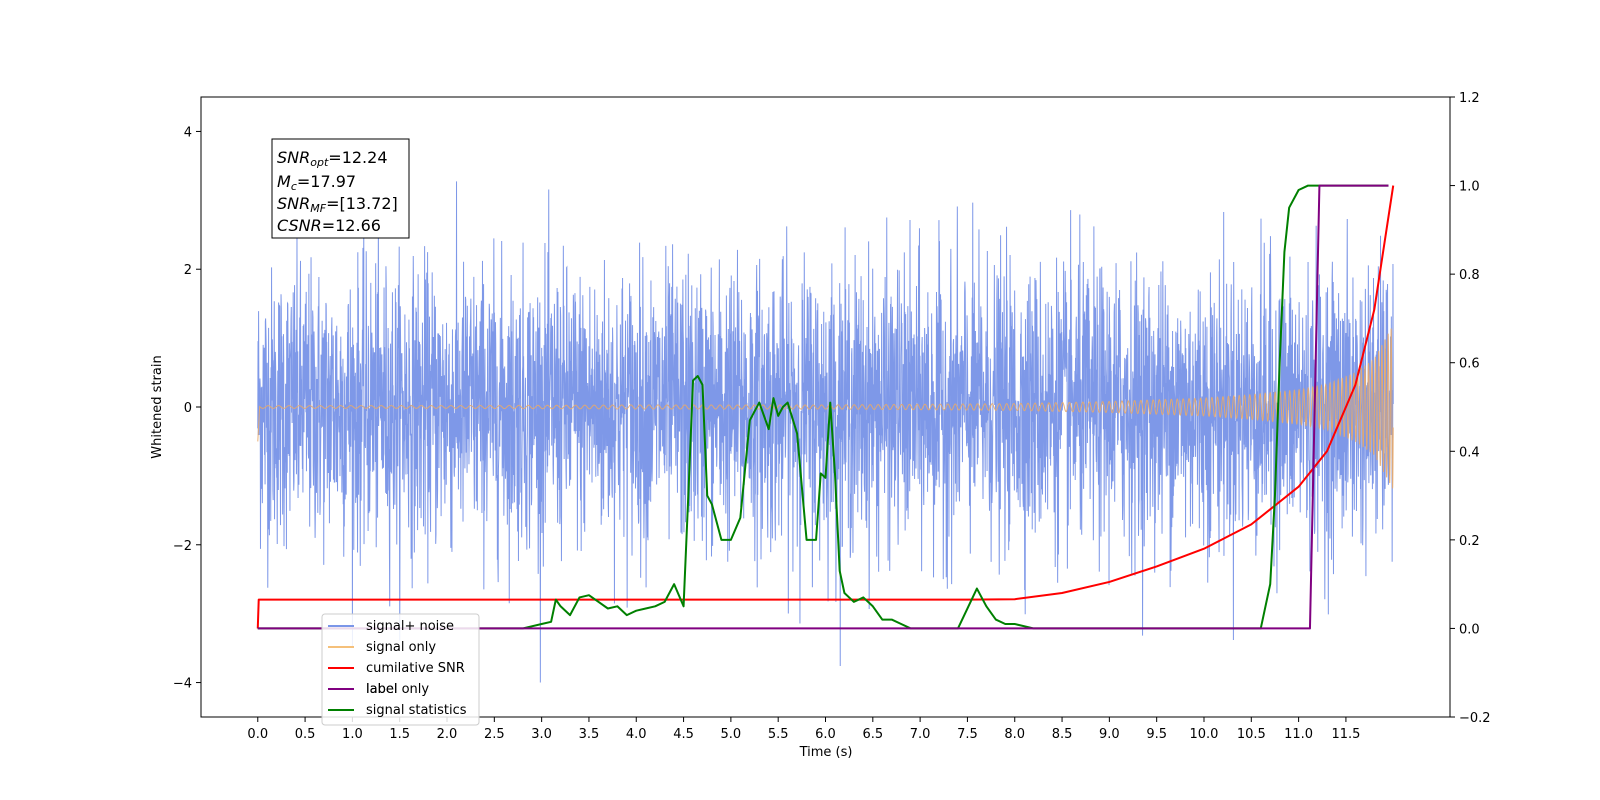 The image size is (1600, 800). What do you see at coordinates (305, 734) in the screenshot?
I see `x-tick-label: 0.5` at bounding box center [305, 734].